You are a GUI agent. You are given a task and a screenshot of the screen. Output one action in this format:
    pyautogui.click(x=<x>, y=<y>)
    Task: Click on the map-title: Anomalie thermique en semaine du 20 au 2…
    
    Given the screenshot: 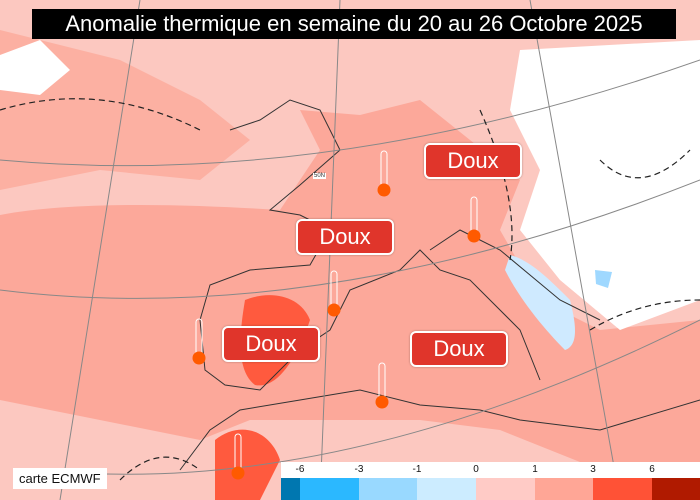 What is the action you would take?
    pyautogui.click(x=354, y=24)
    